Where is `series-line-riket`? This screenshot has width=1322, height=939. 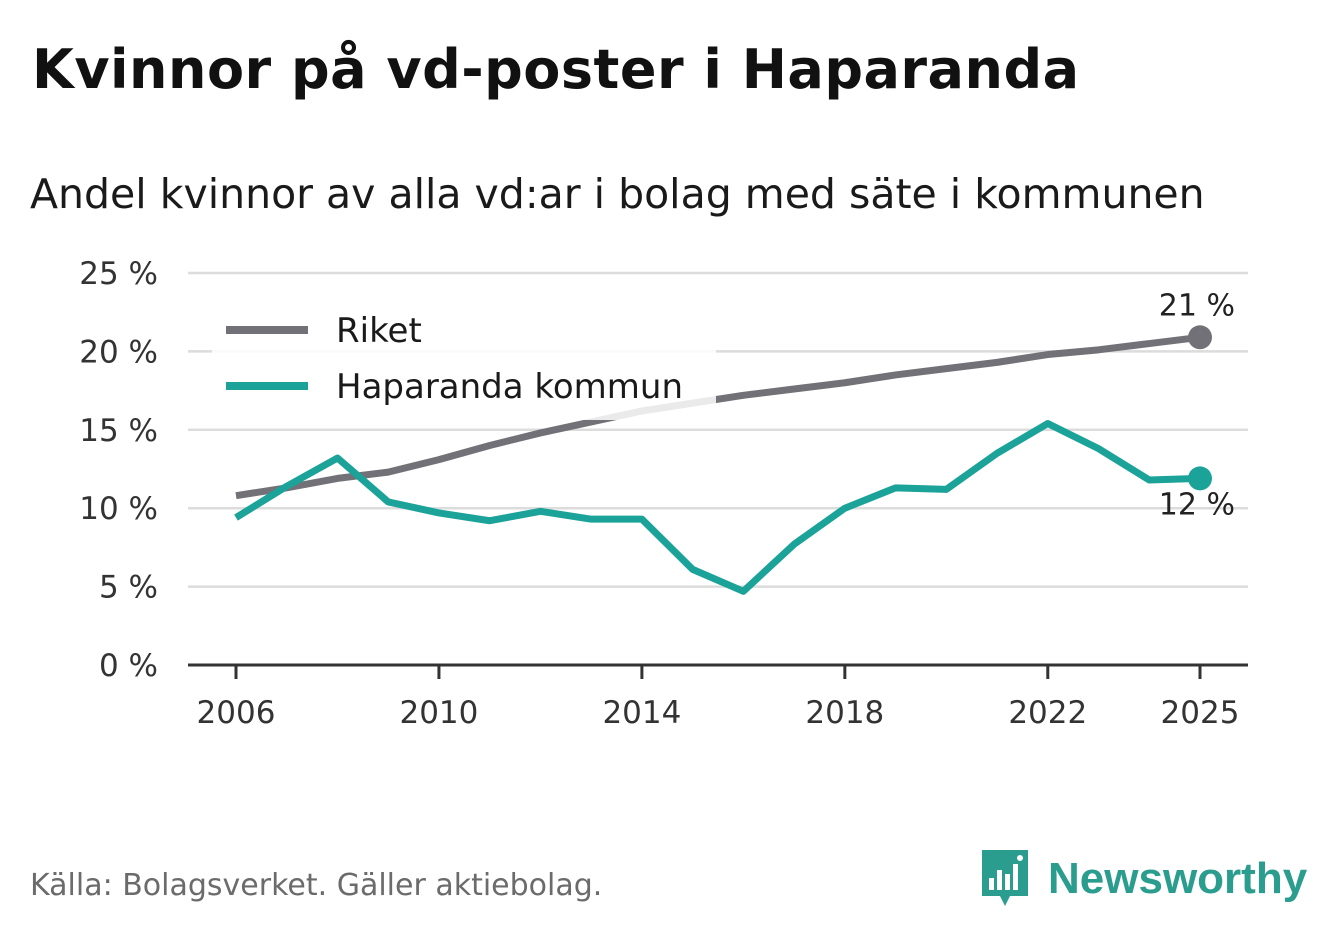 series-line-riket is located at coordinates (718, 416).